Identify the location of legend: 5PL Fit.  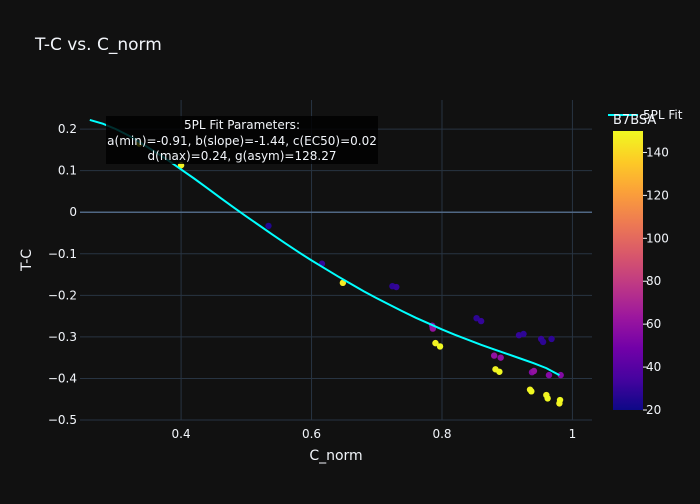
(645, 115).